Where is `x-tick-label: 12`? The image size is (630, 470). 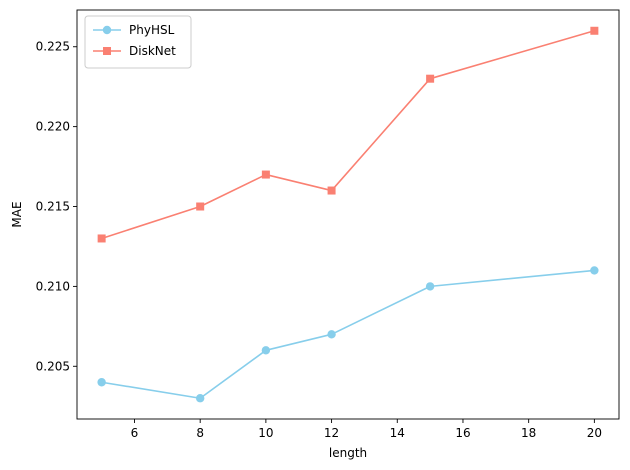 x-tick-label: 12 is located at coordinates (331, 433).